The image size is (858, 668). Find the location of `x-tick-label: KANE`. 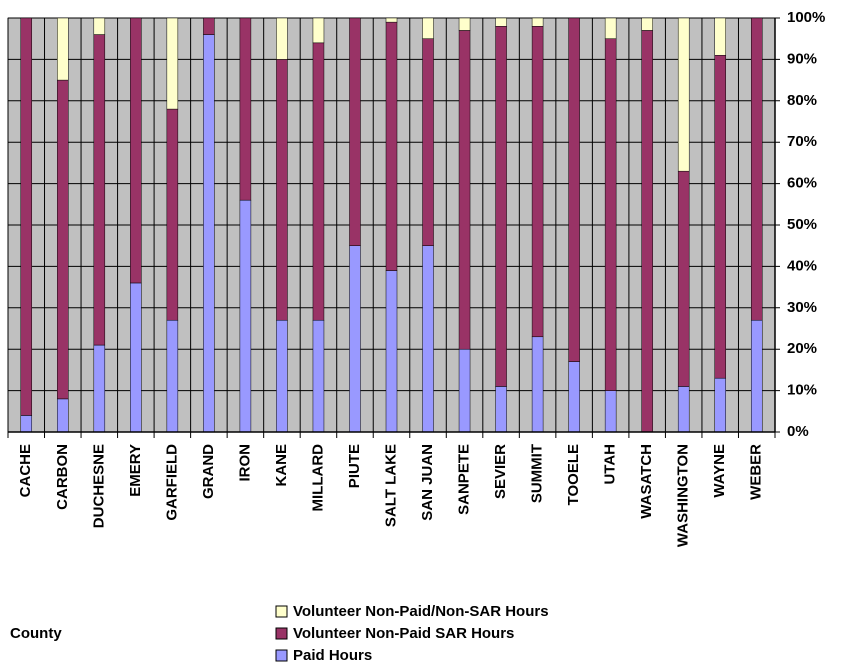

x-tick-label: KANE is located at coordinates (281, 465).